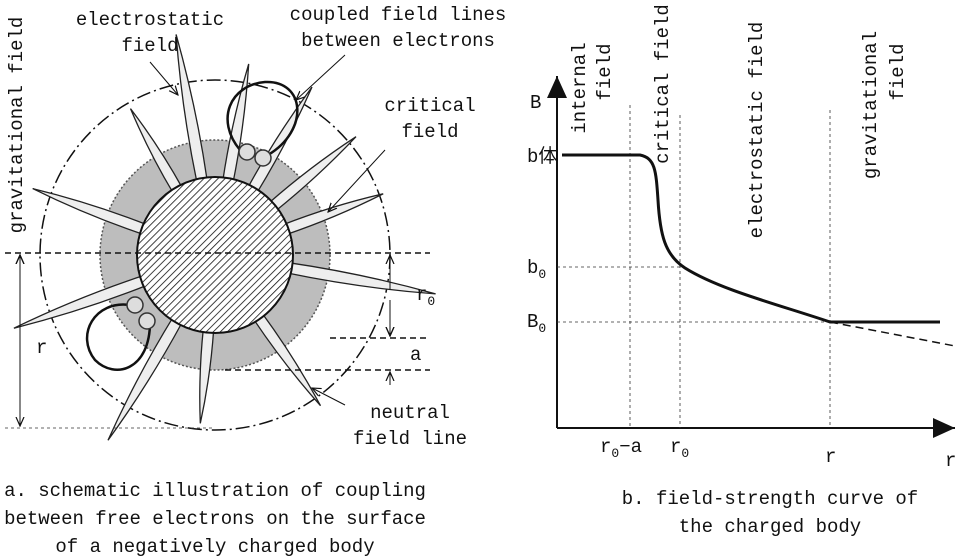  I want to click on electrons, so click(199, 236).